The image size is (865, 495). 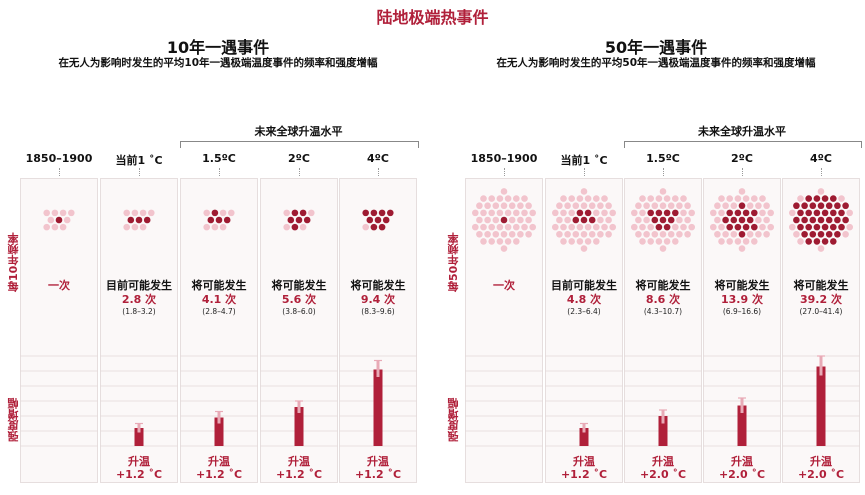 I want to click on likely-label: 将可能发生, so click(x=663, y=285).